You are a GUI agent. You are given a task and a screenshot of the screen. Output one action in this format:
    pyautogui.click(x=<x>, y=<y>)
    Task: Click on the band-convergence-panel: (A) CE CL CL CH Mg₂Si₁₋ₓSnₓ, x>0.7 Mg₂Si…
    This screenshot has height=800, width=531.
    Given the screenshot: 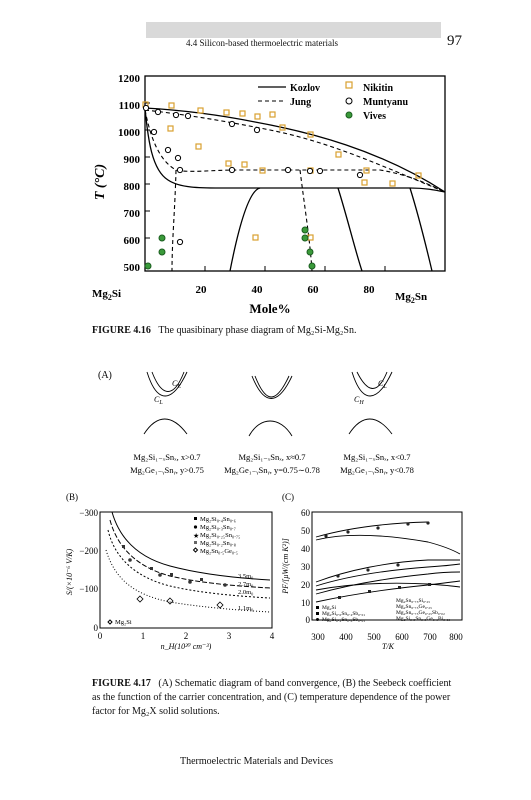 What is the action you would take?
    pyautogui.click(x=256, y=423)
    